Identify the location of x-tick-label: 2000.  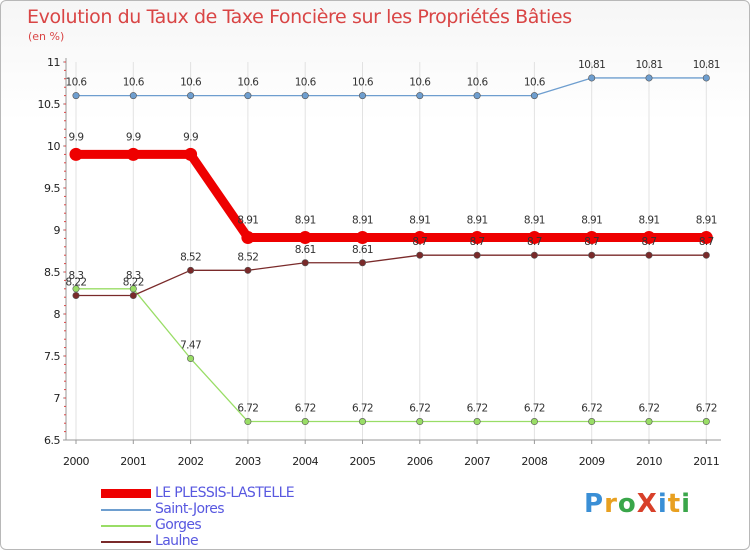
(76, 461).